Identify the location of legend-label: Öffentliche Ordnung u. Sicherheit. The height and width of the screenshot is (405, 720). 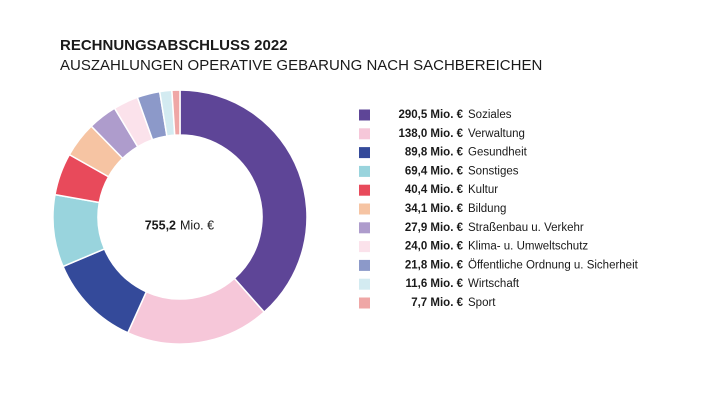
(553, 265).